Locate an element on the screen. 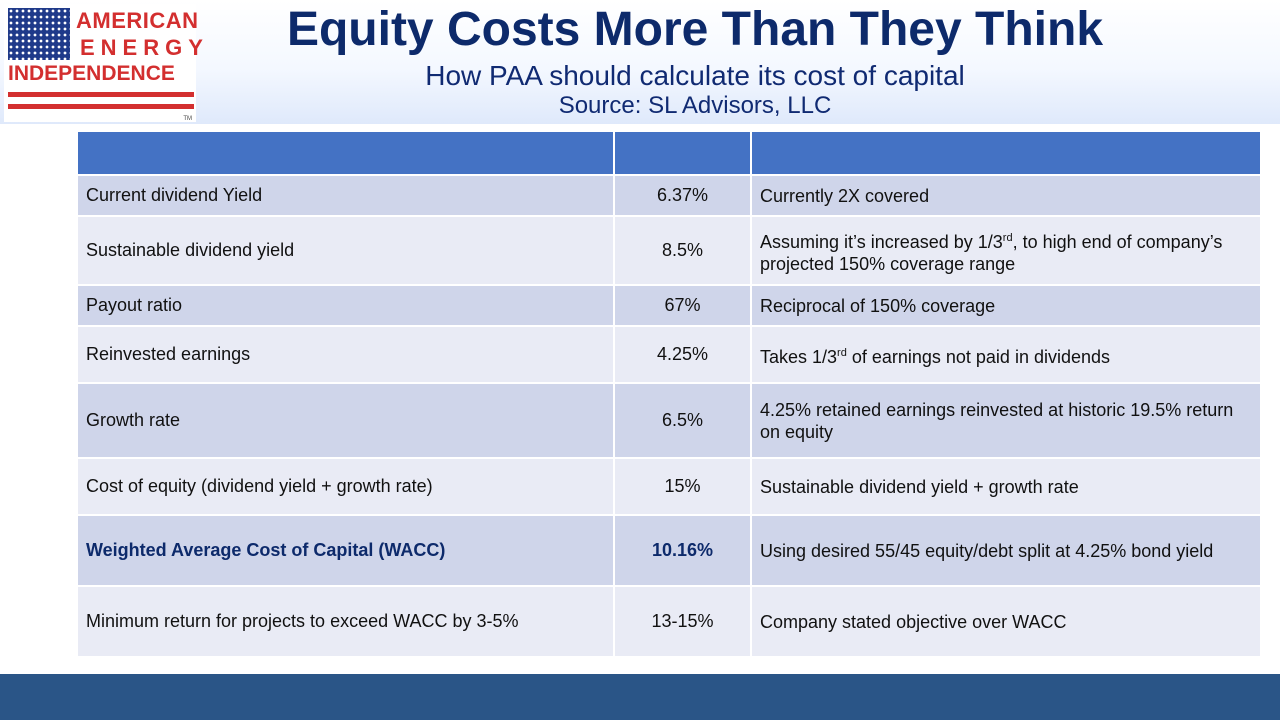 This screenshot has height=720, width=1280. logo-trademark: TM is located at coordinates (187, 119).